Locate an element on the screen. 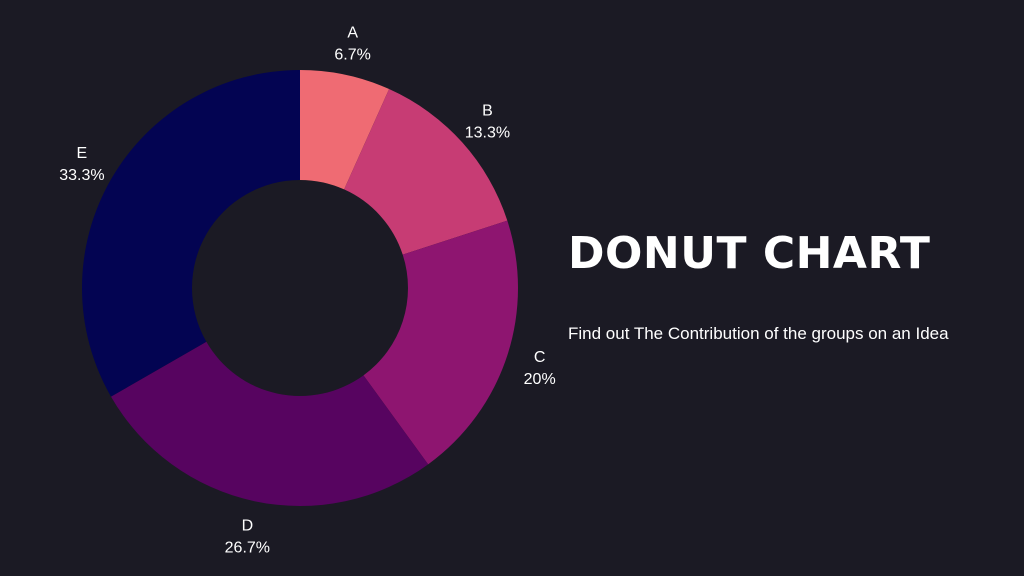 This screenshot has width=1024, height=576. slice-percentage: 20% is located at coordinates (540, 379).